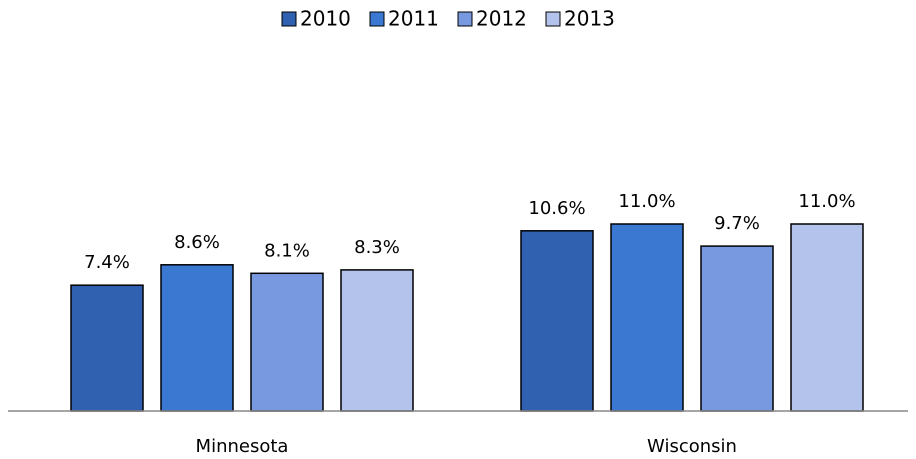 The height and width of the screenshot is (459, 916). What do you see at coordinates (589, 19) in the screenshot?
I see `legend-label: 2013` at bounding box center [589, 19].